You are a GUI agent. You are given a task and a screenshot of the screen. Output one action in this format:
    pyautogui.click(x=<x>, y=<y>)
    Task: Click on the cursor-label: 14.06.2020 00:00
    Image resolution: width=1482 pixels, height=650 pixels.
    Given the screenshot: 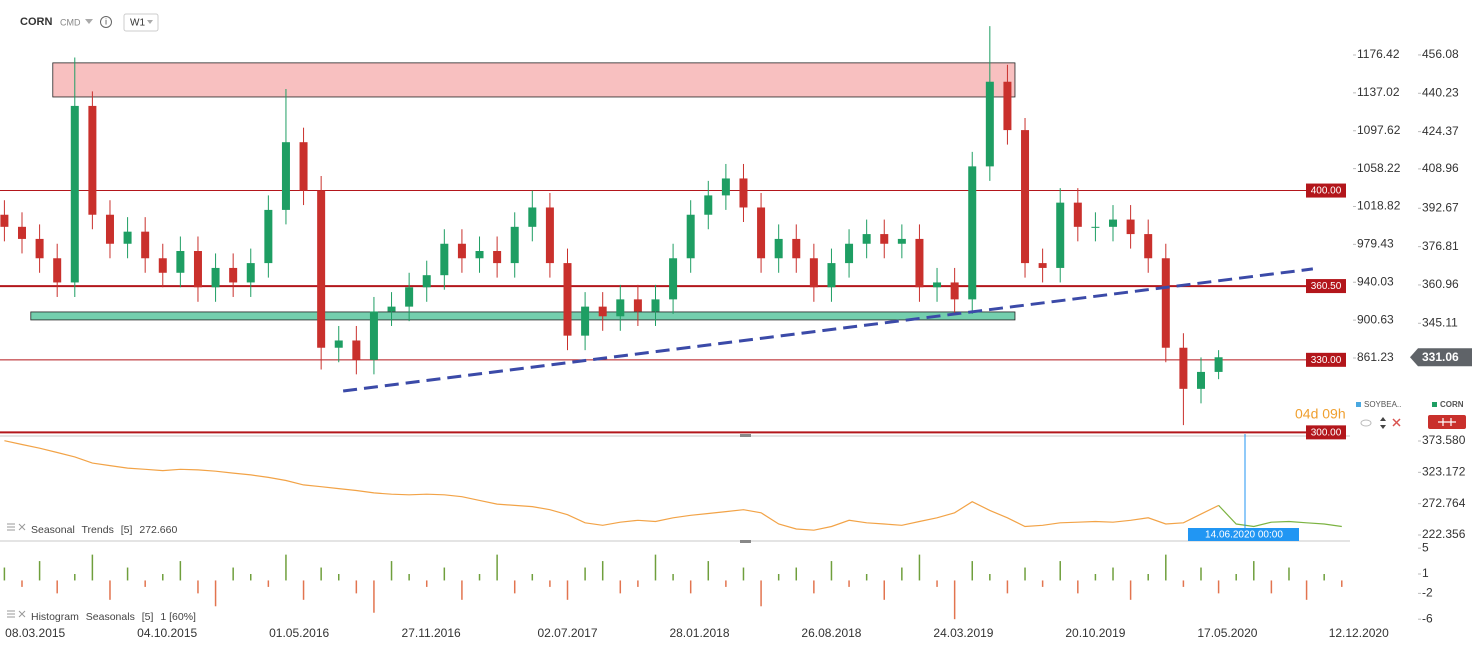 What is the action you would take?
    pyautogui.click(x=1244, y=535)
    